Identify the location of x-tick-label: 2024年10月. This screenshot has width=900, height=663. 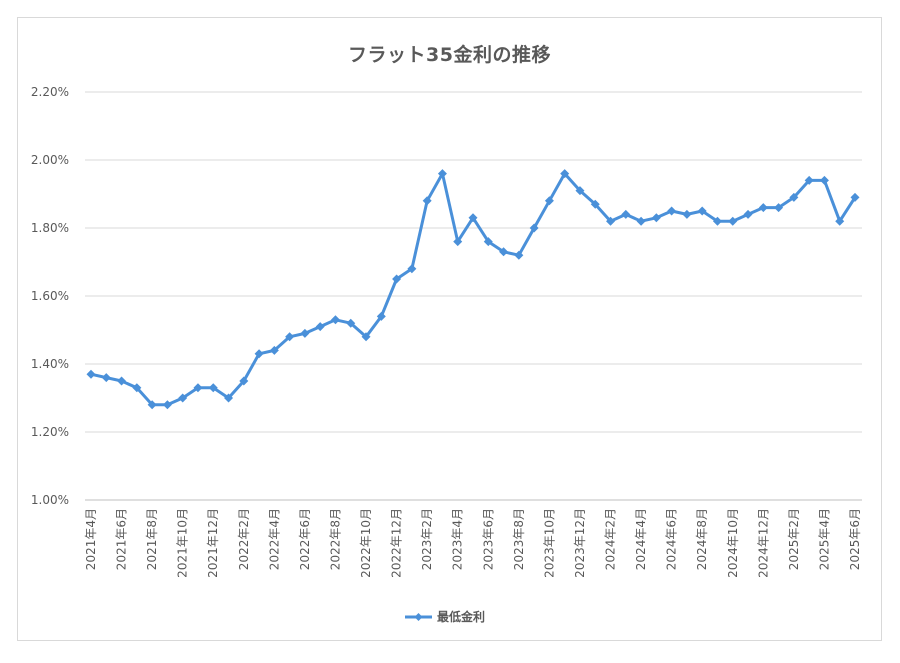
(733, 543).